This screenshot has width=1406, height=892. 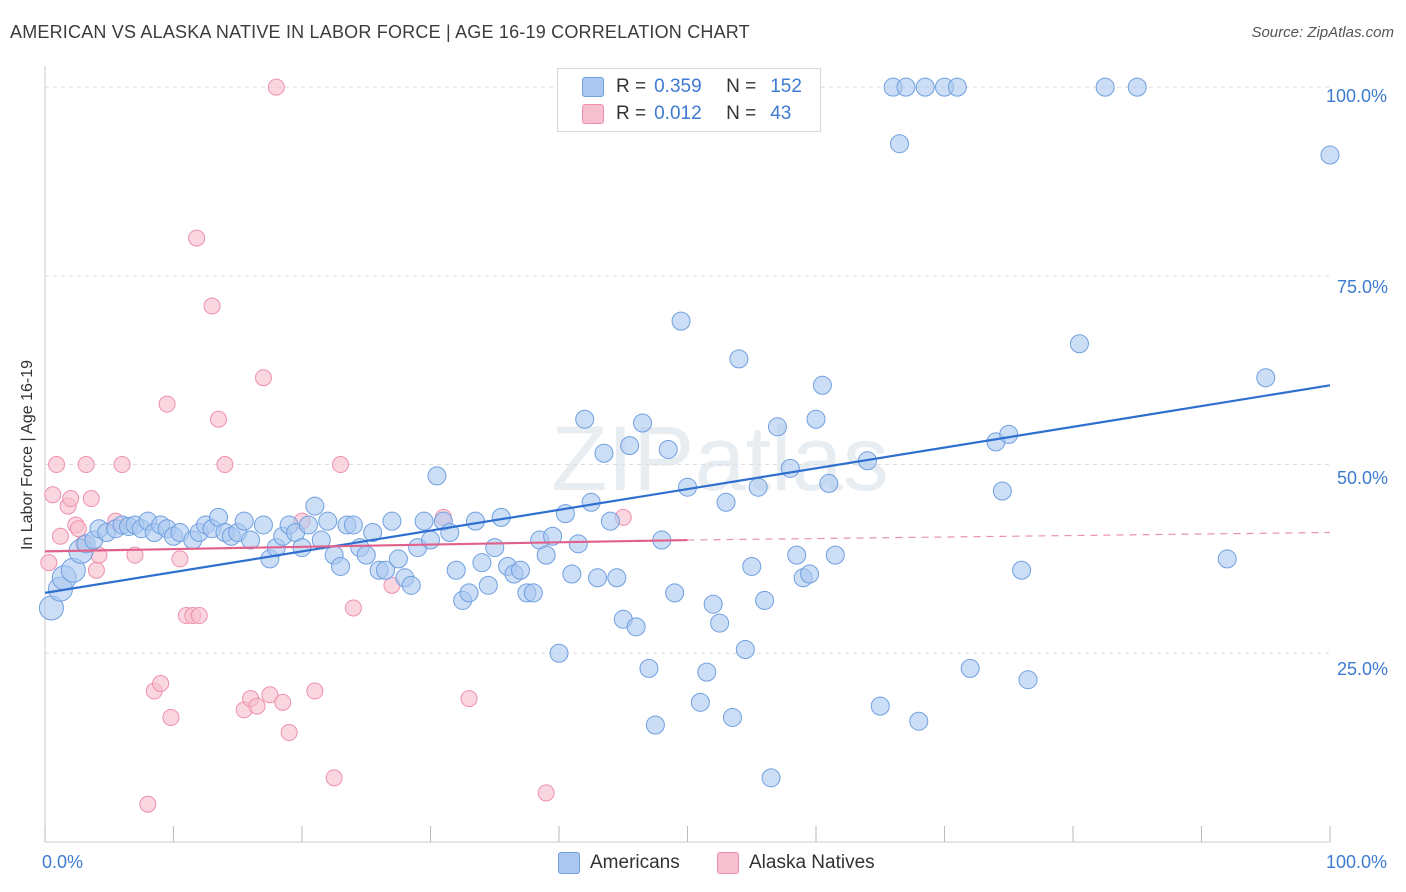 What do you see at coordinates (1363, 669) in the screenshot?
I see `y-tick-label-25: 25.0%` at bounding box center [1363, 669].